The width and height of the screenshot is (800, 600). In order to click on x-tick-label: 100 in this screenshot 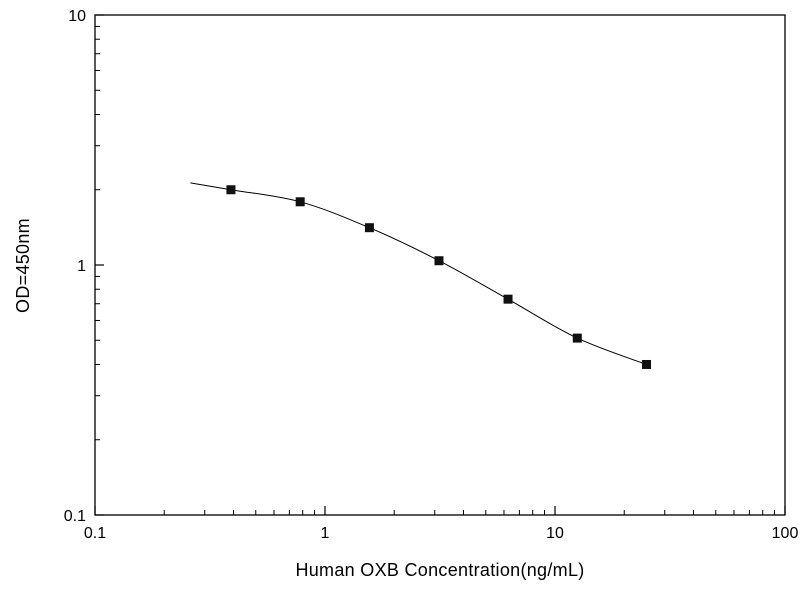, I will do `click(785, 533)`.